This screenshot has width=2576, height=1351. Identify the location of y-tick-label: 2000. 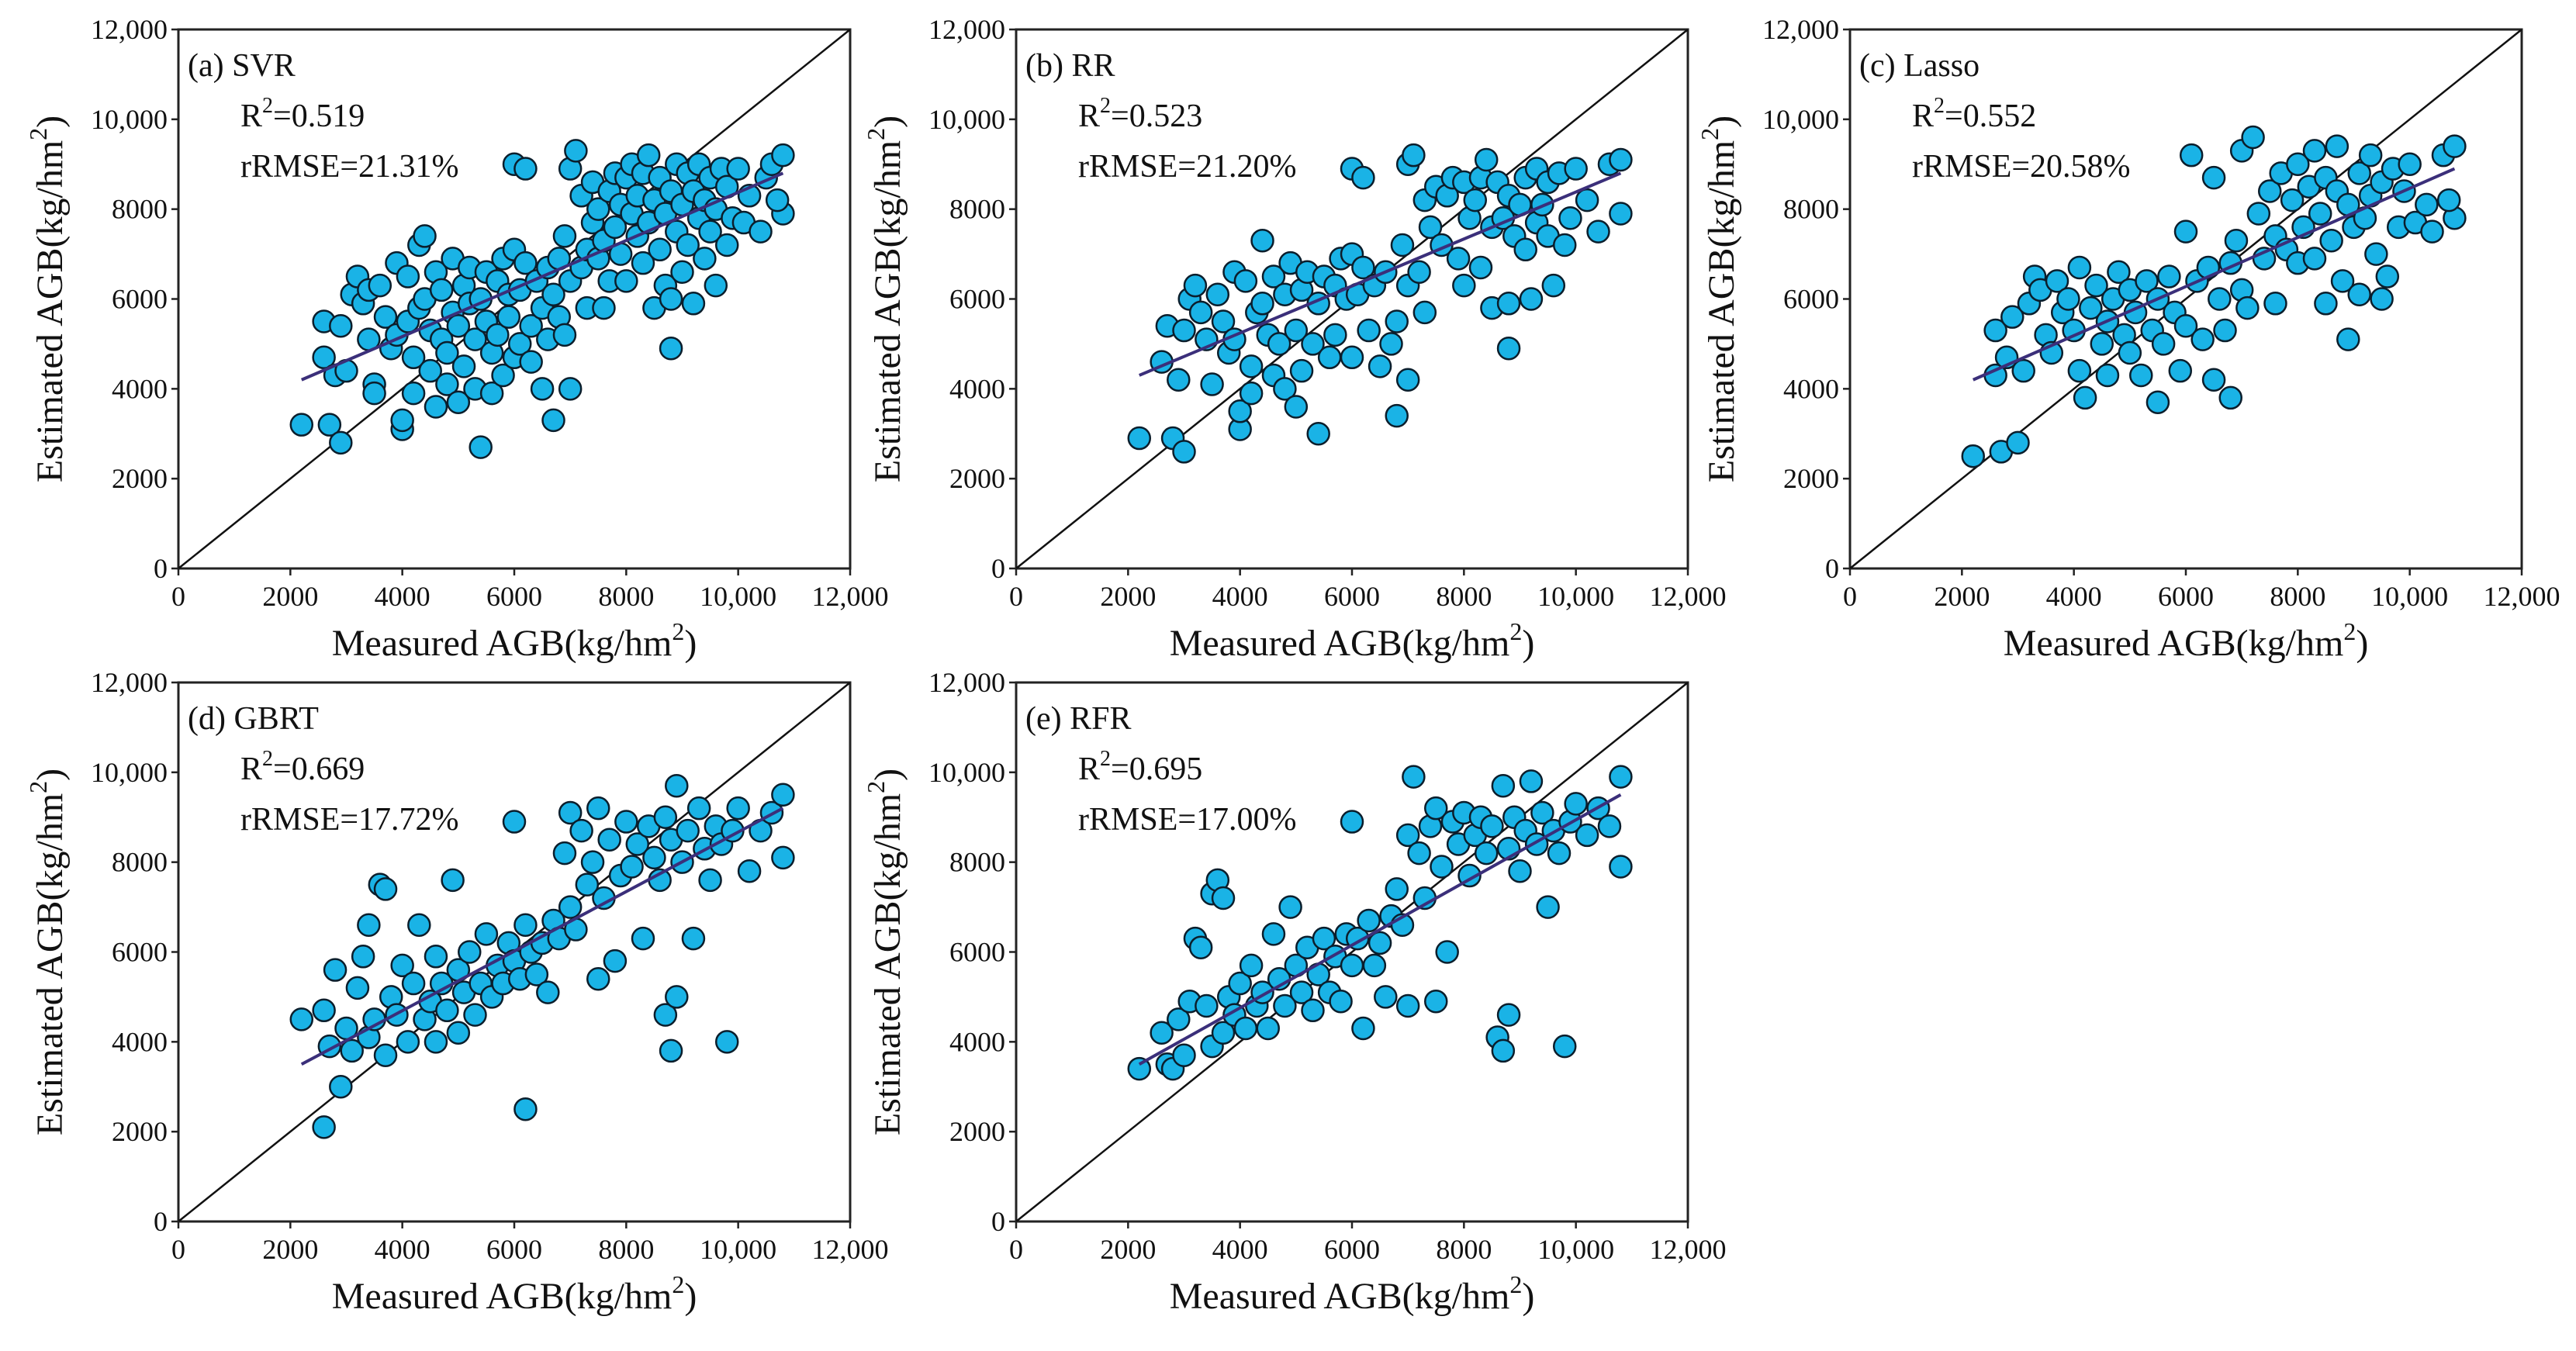
(977, 1131).